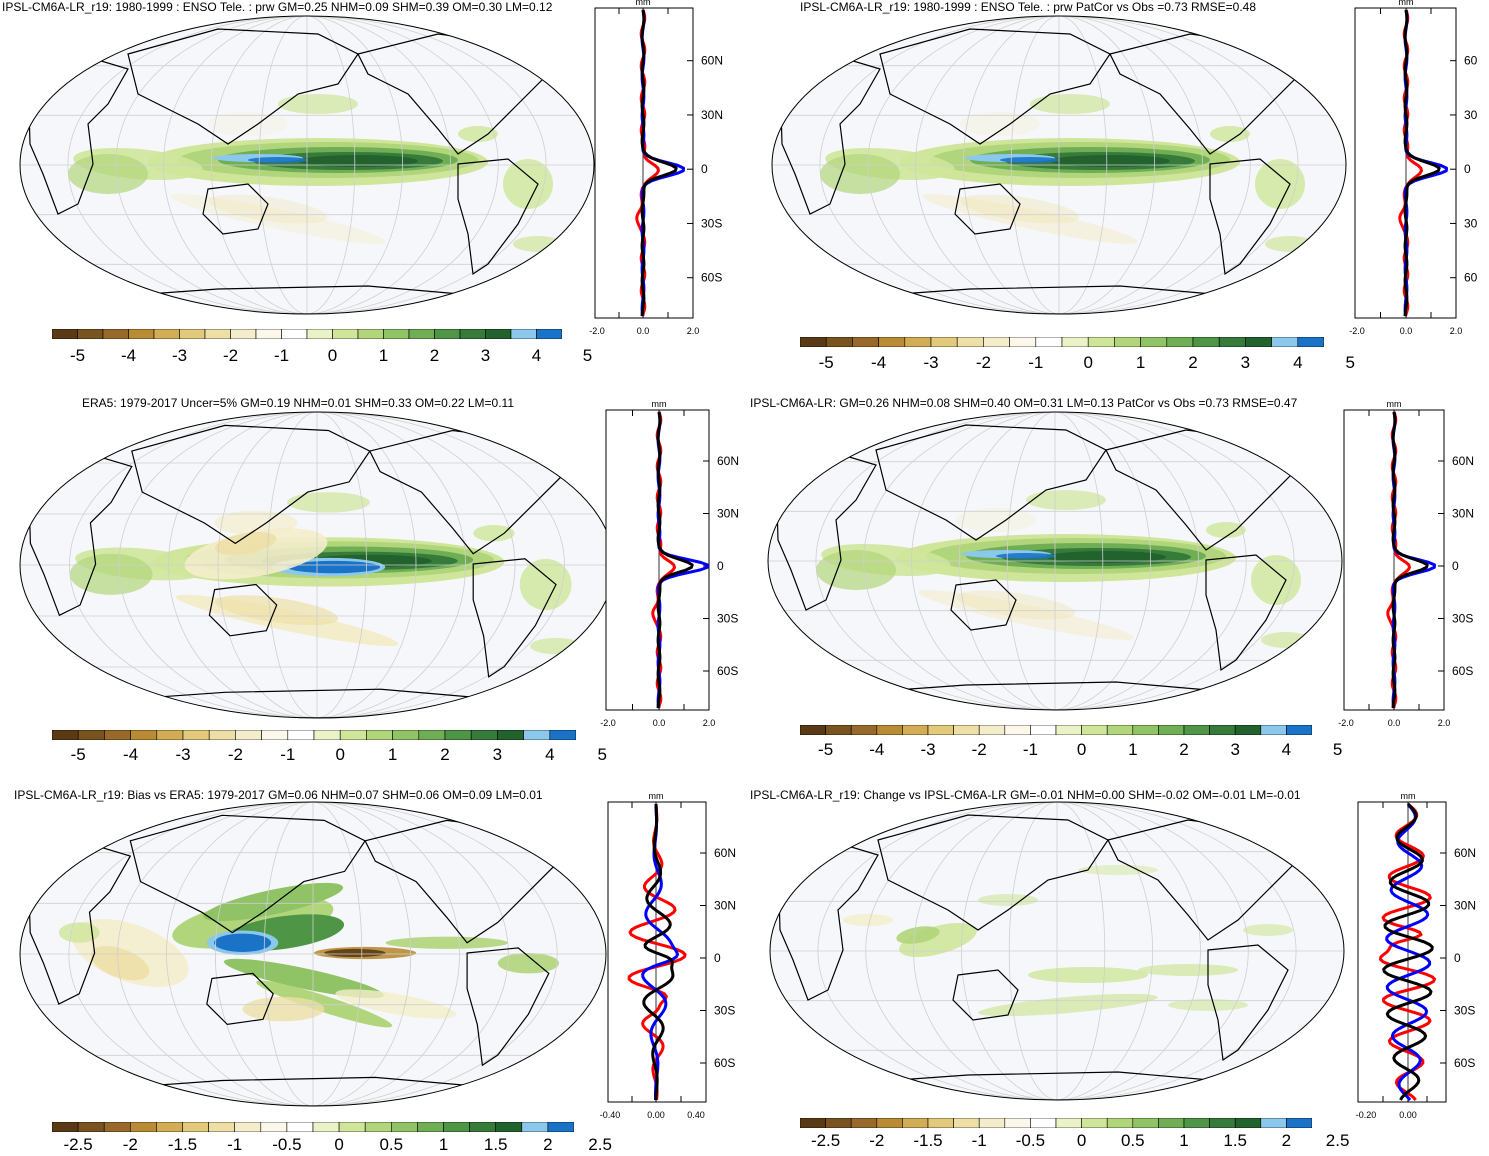  Describe the element at coordinates (434, 355) in the screenshot. I see `colorbar-tick-label: 2` at that location.